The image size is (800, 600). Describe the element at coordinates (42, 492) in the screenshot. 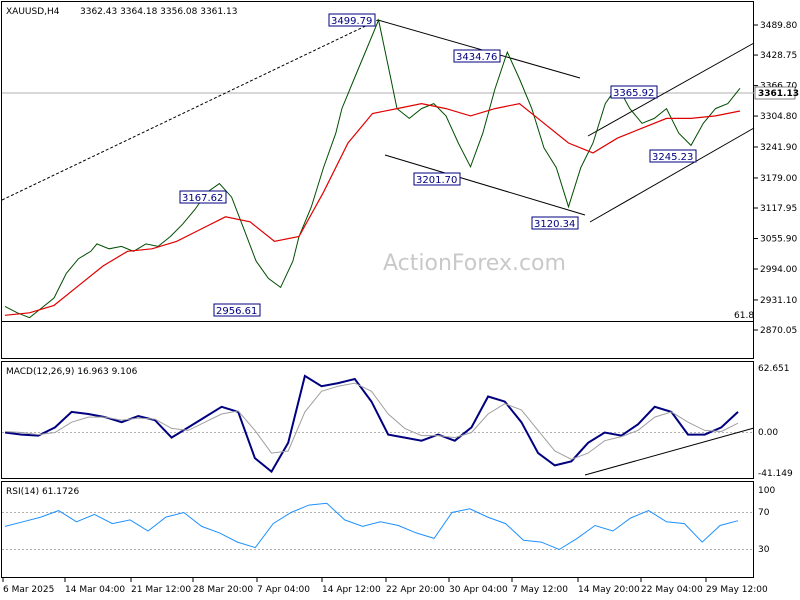

I see `rsi-title: RSI(14) 61.1726` at that location.